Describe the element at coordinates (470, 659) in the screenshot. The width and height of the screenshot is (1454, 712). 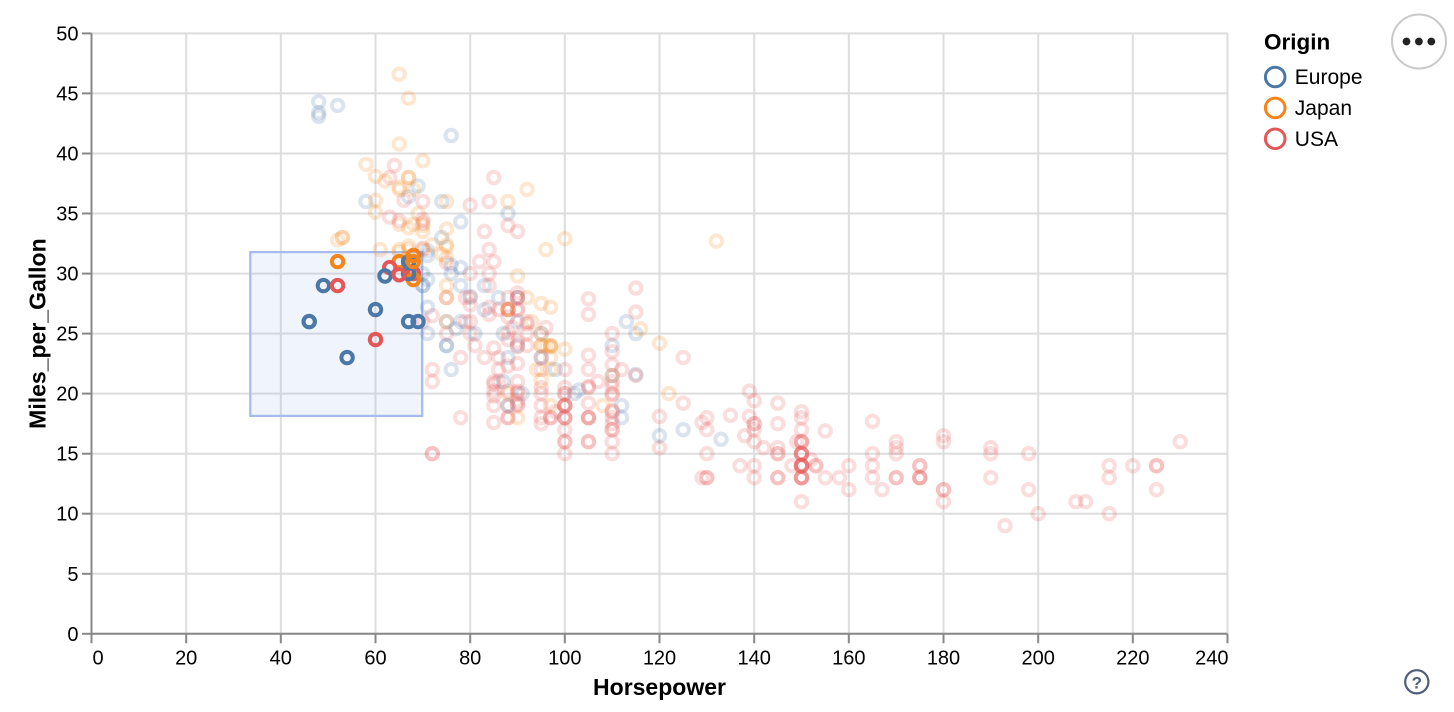
I see `svg-text: 80` at that location.